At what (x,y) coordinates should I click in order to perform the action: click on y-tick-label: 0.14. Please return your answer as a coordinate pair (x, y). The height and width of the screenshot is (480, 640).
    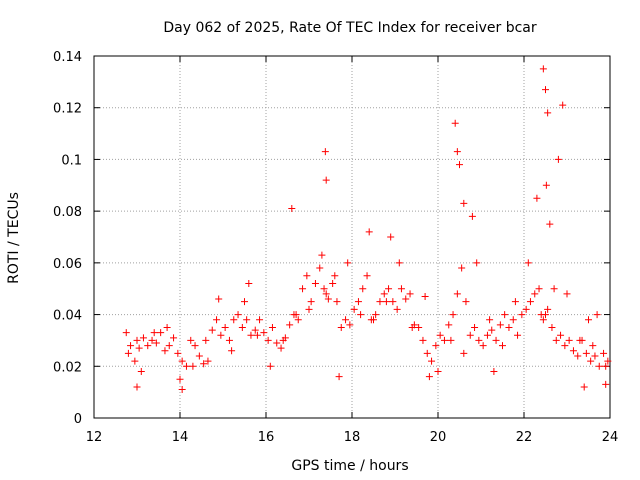
    Looking at the image, I should click on (67, 57).